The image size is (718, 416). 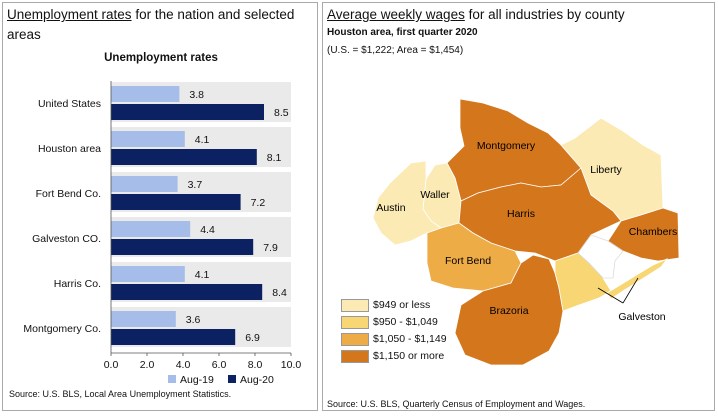 What do you see at coordinates (111, 365) in the screenshot?
I see `x-tick-label: 0.0` at bounding box center [111, 365].